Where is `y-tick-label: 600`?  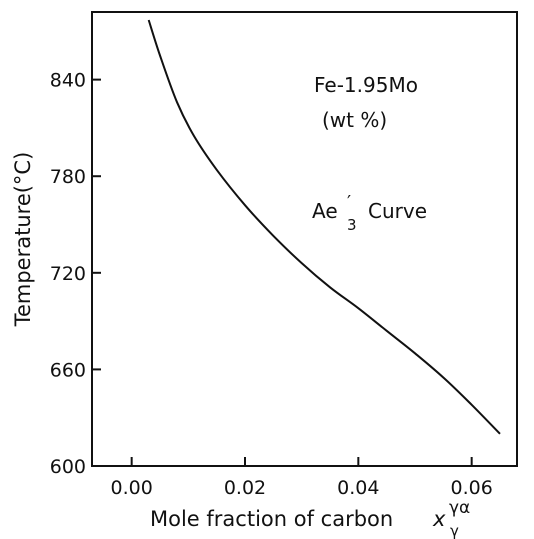 y-tick-label: 600 is located at coordinates (68, 467).